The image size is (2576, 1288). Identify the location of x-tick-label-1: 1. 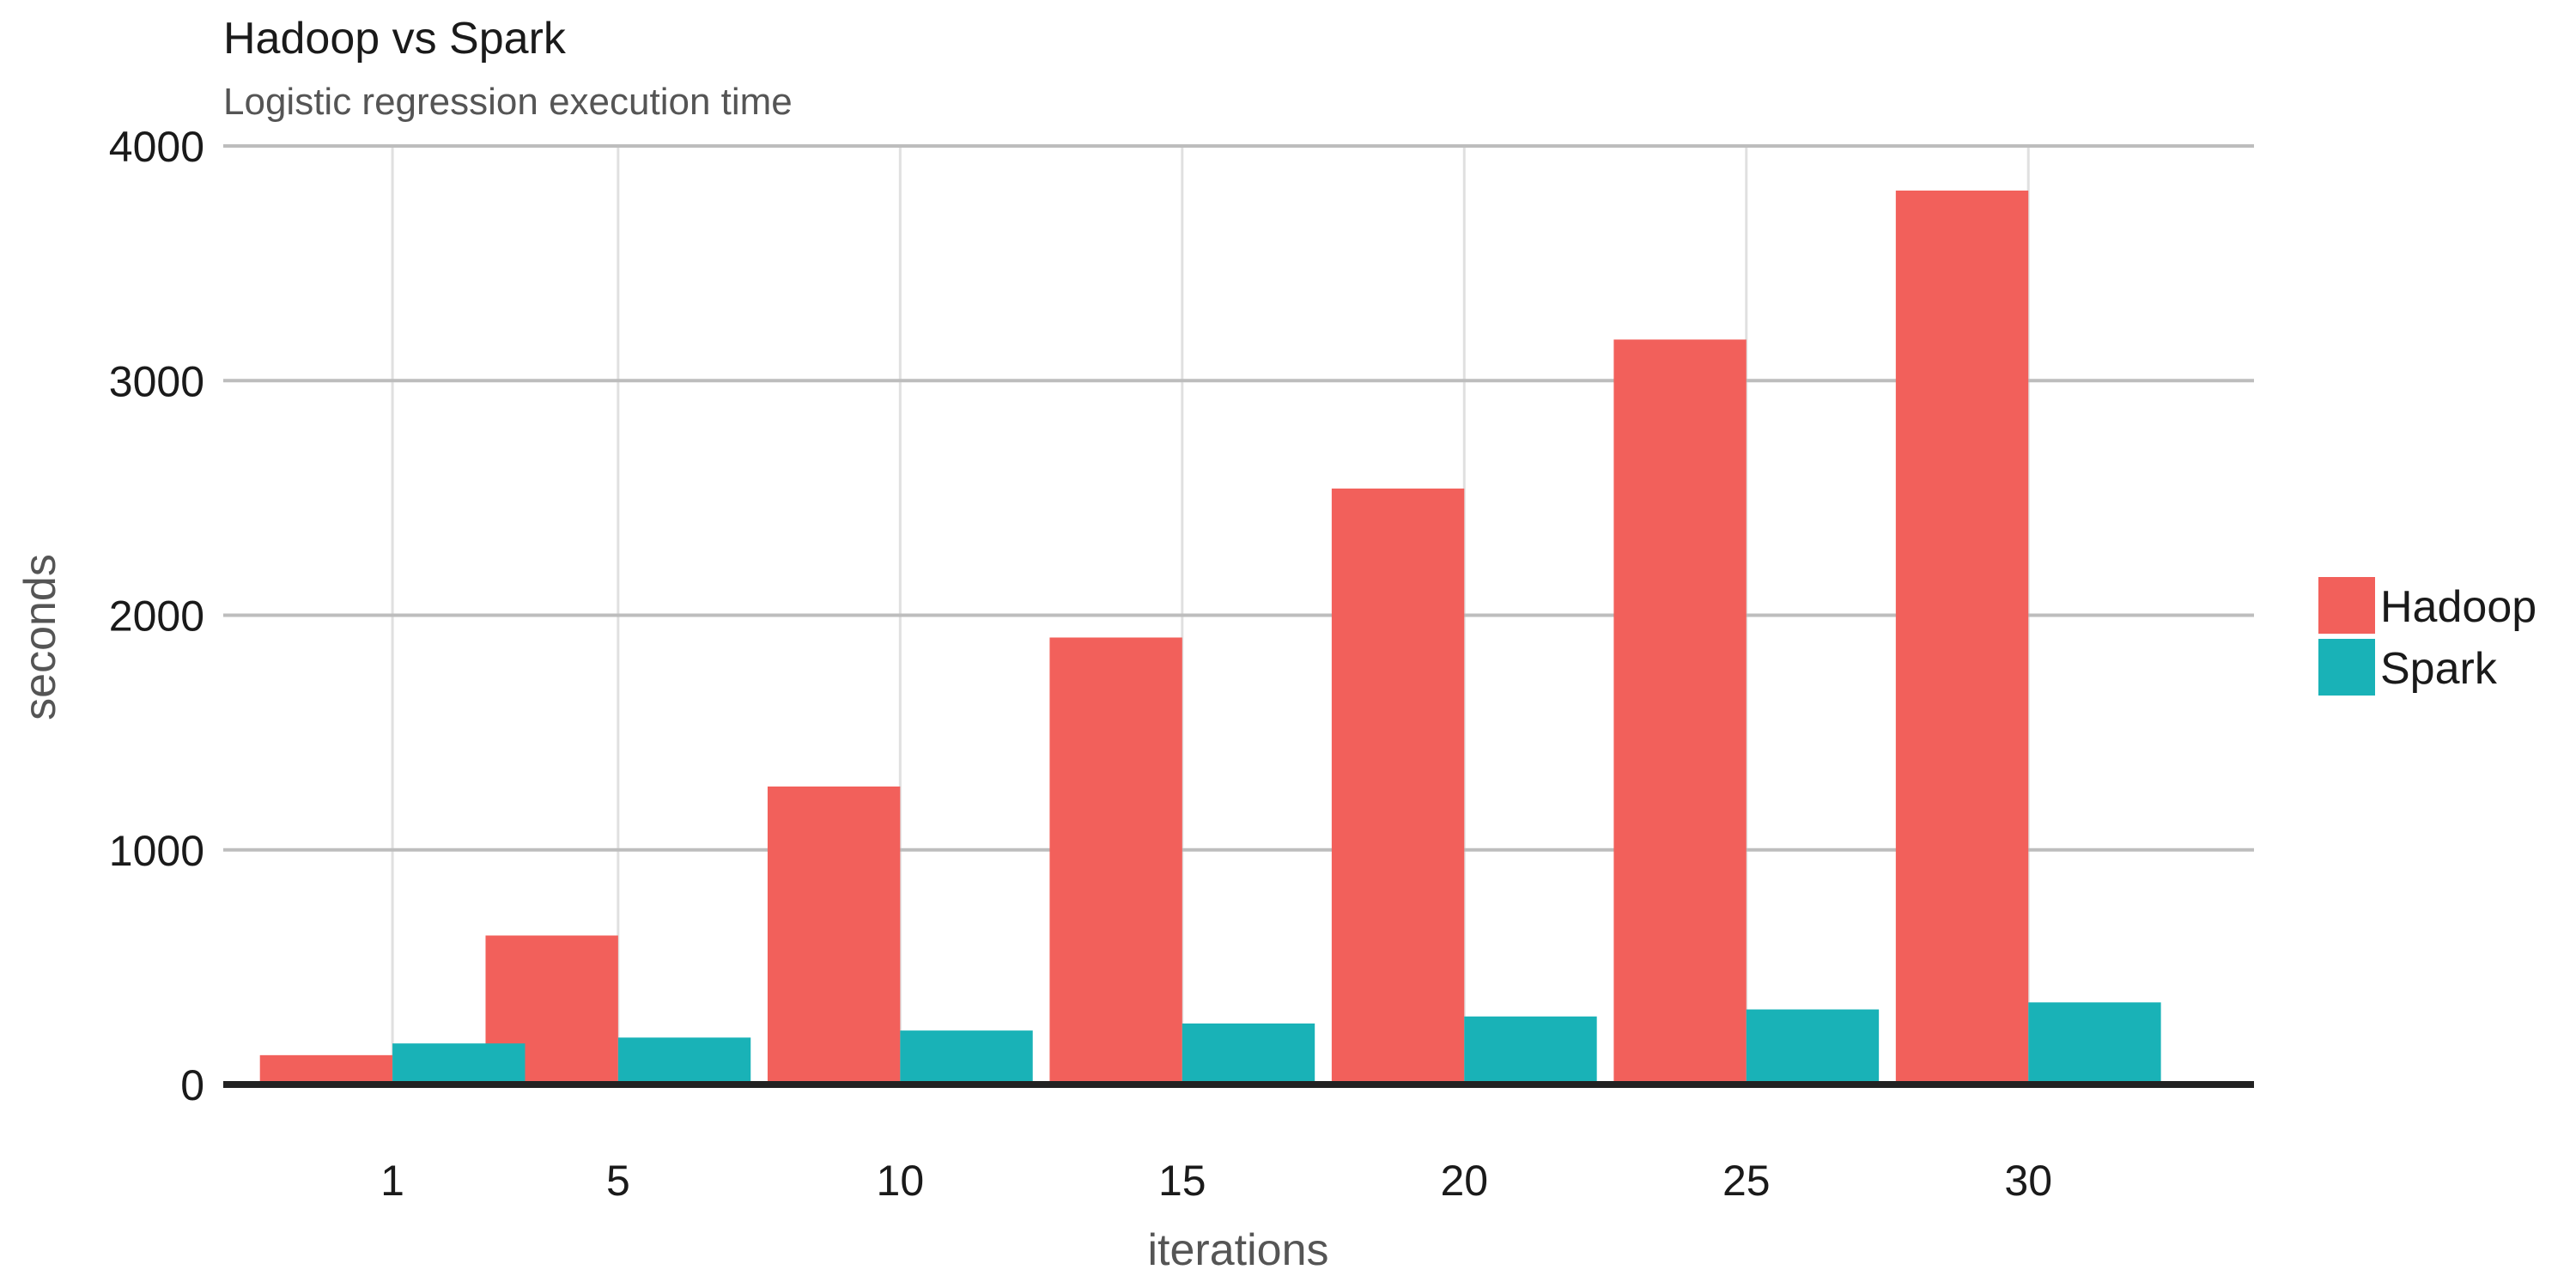
(392, 1181).